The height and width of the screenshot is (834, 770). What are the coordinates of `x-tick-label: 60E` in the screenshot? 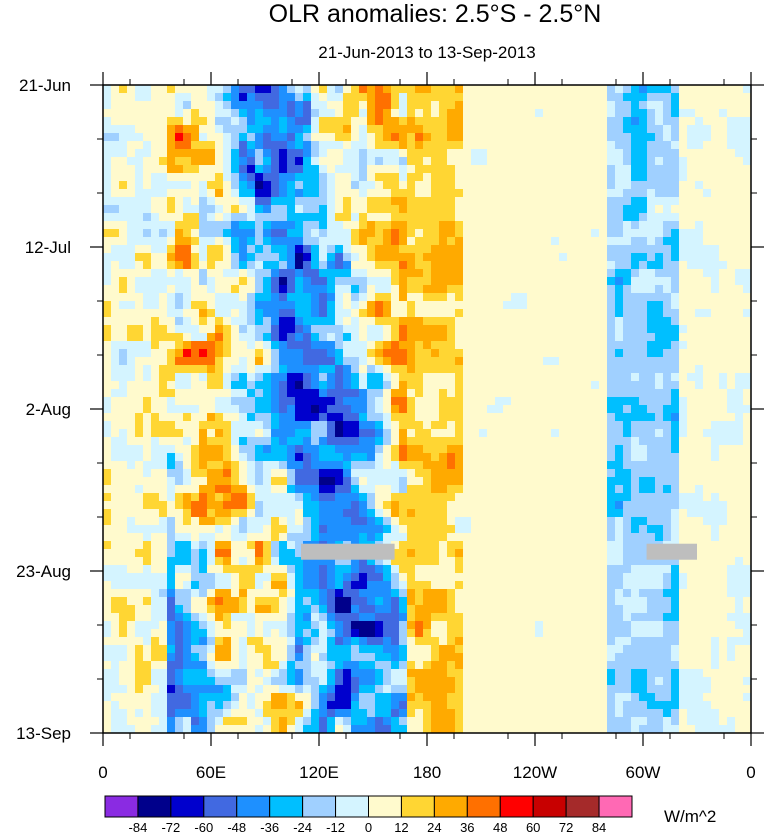 It's located at (211, 772).